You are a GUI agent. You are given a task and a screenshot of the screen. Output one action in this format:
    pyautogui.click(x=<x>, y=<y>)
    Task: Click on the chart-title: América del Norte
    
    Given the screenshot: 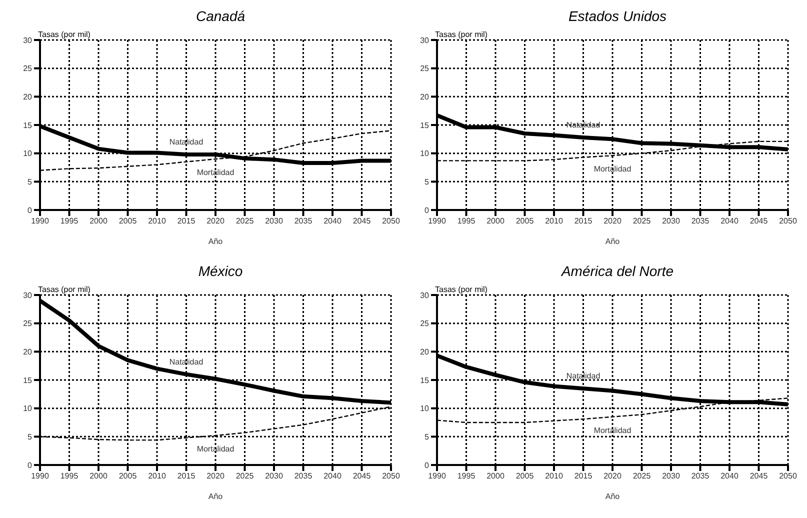 What is the action you would take?
    pyautogui.click(x=617, y=272)
    